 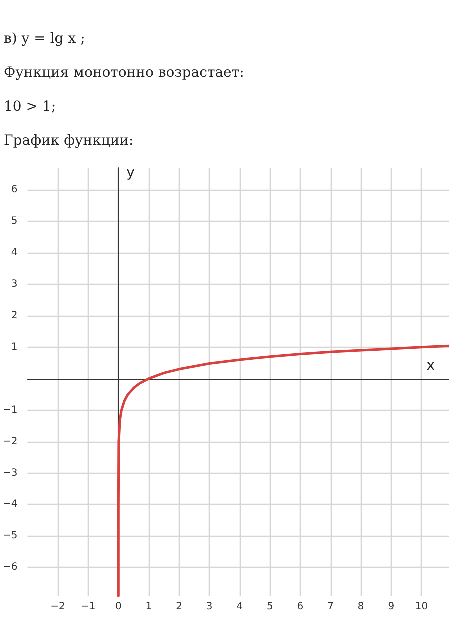 What do you see at coordinates (10, 568) in the screenshot?
I see `y-tick-label: −6` at bounding box center [10, 568].